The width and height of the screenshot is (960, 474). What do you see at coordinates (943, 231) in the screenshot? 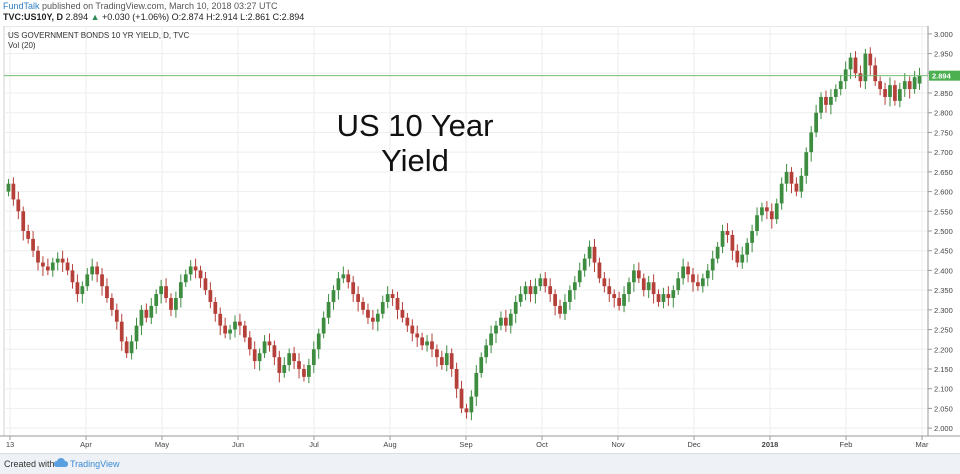
I see `y-tick-label: 2.500` at bounding box center [943, 231].